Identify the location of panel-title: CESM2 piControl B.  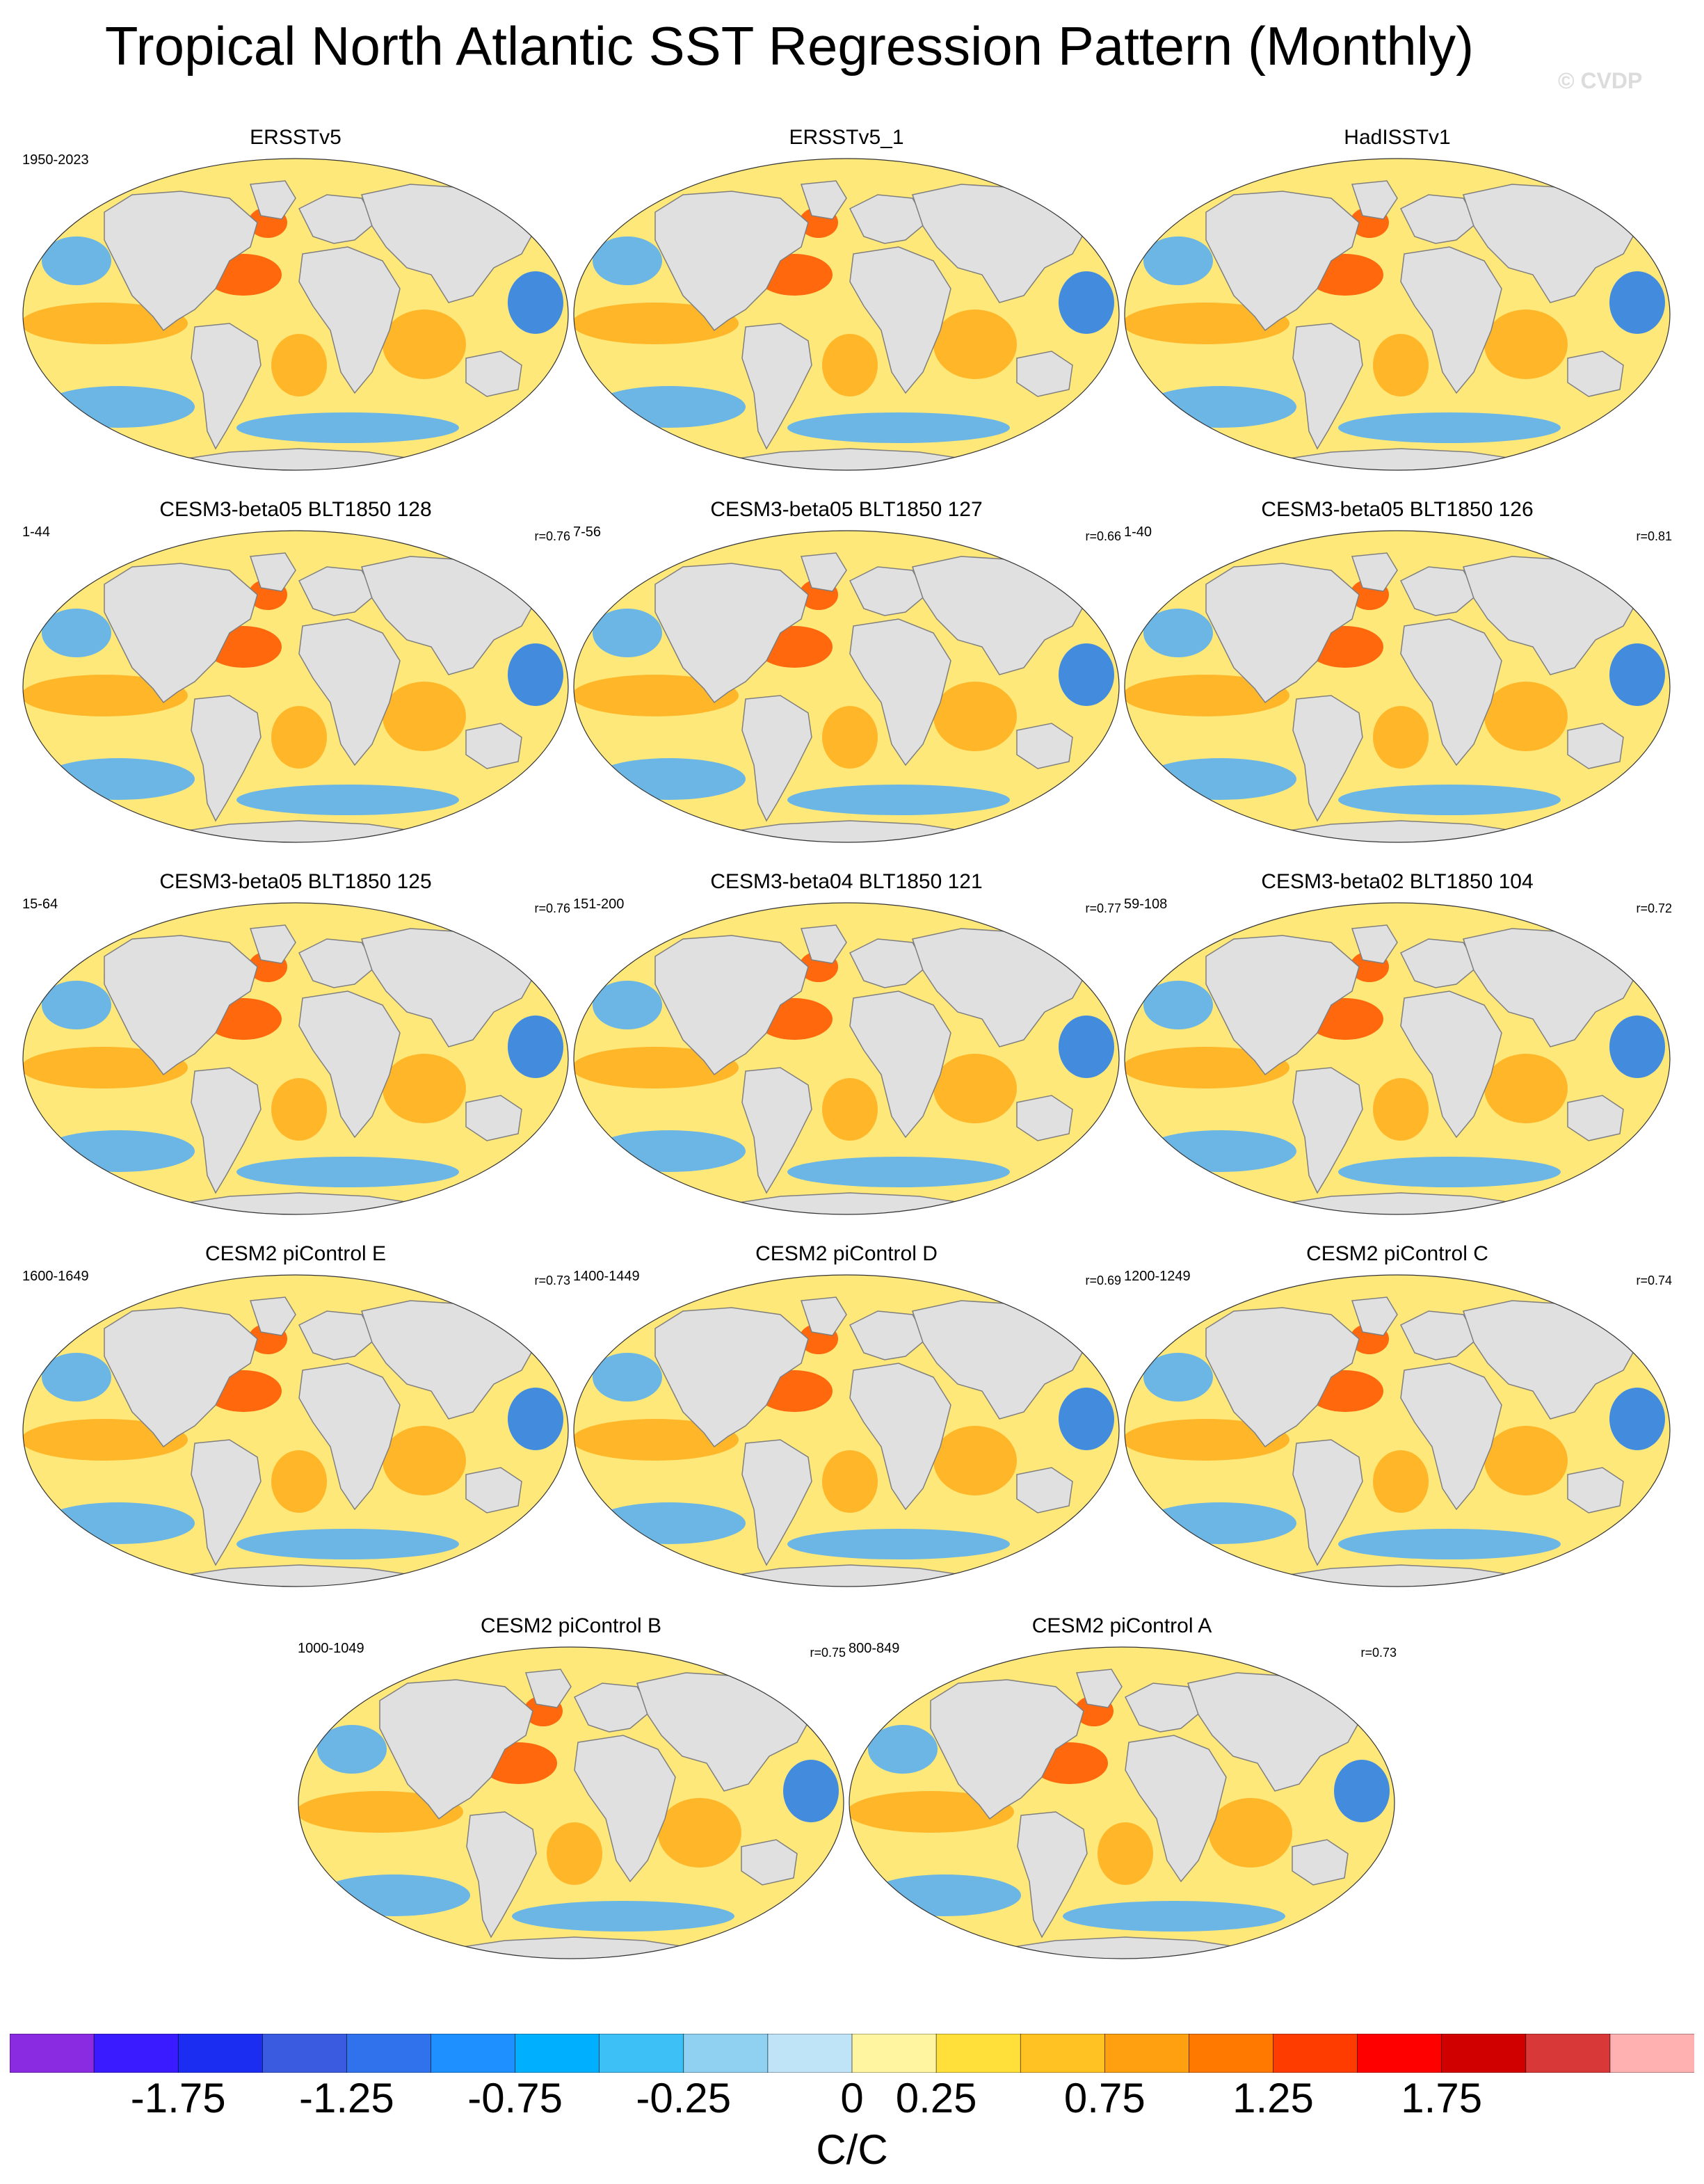
(571, 1625).